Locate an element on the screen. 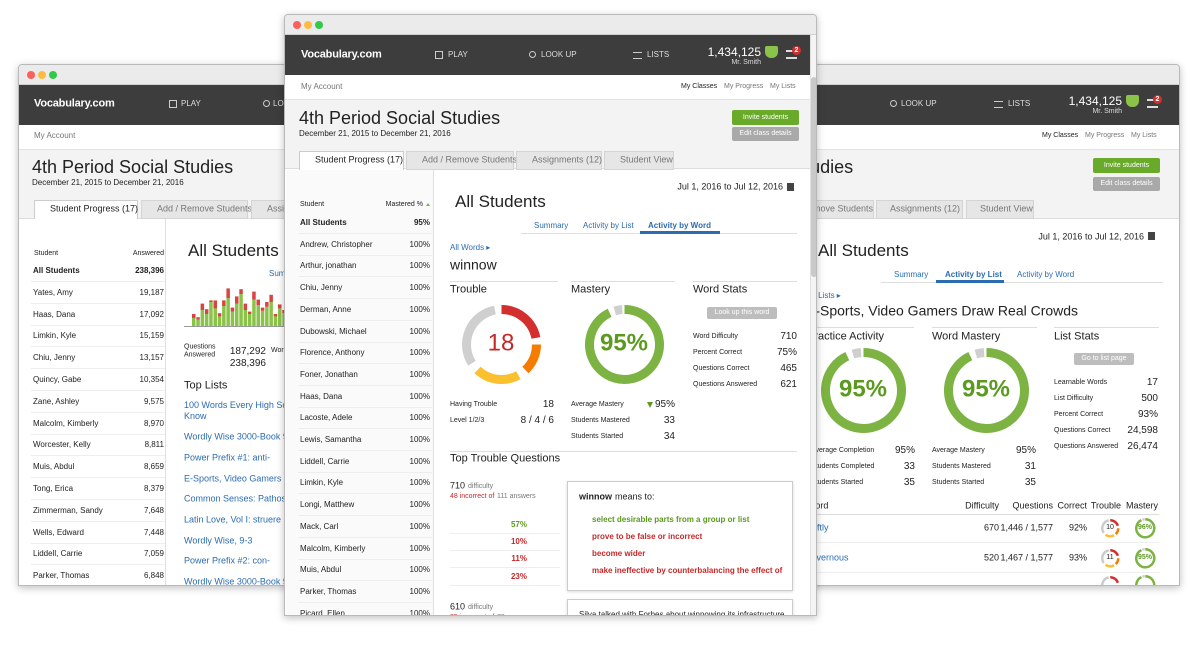 Image resolution: width=1200 pixels, height=646 pixels. student-name: Picard, Ellen is located at coordinates (322, 612).